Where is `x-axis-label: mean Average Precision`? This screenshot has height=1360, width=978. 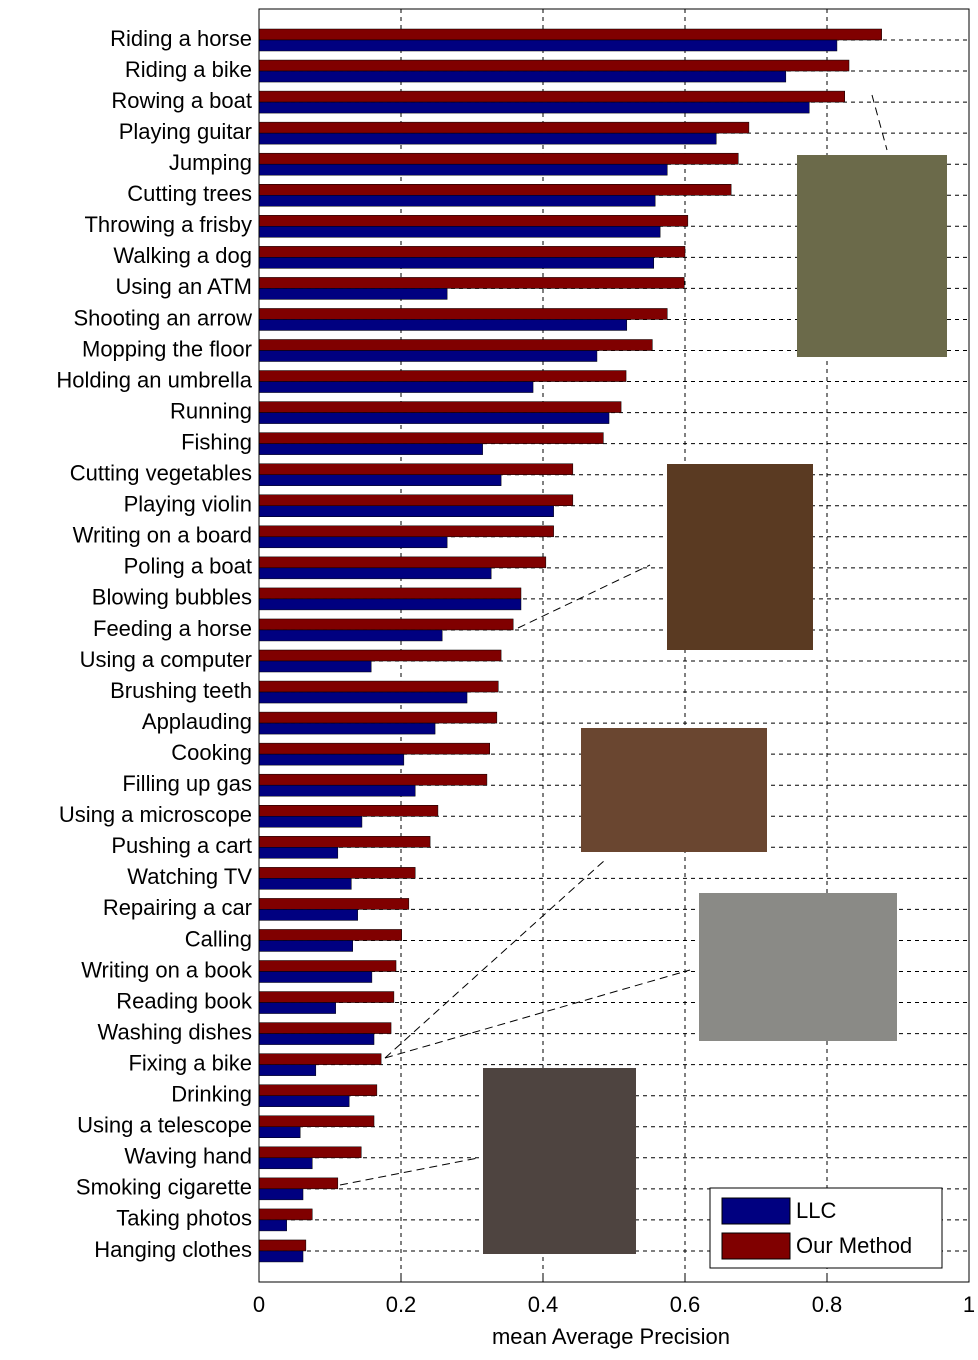
x-axis-label: mean Average Precision is located at coordinates (611, 1336).